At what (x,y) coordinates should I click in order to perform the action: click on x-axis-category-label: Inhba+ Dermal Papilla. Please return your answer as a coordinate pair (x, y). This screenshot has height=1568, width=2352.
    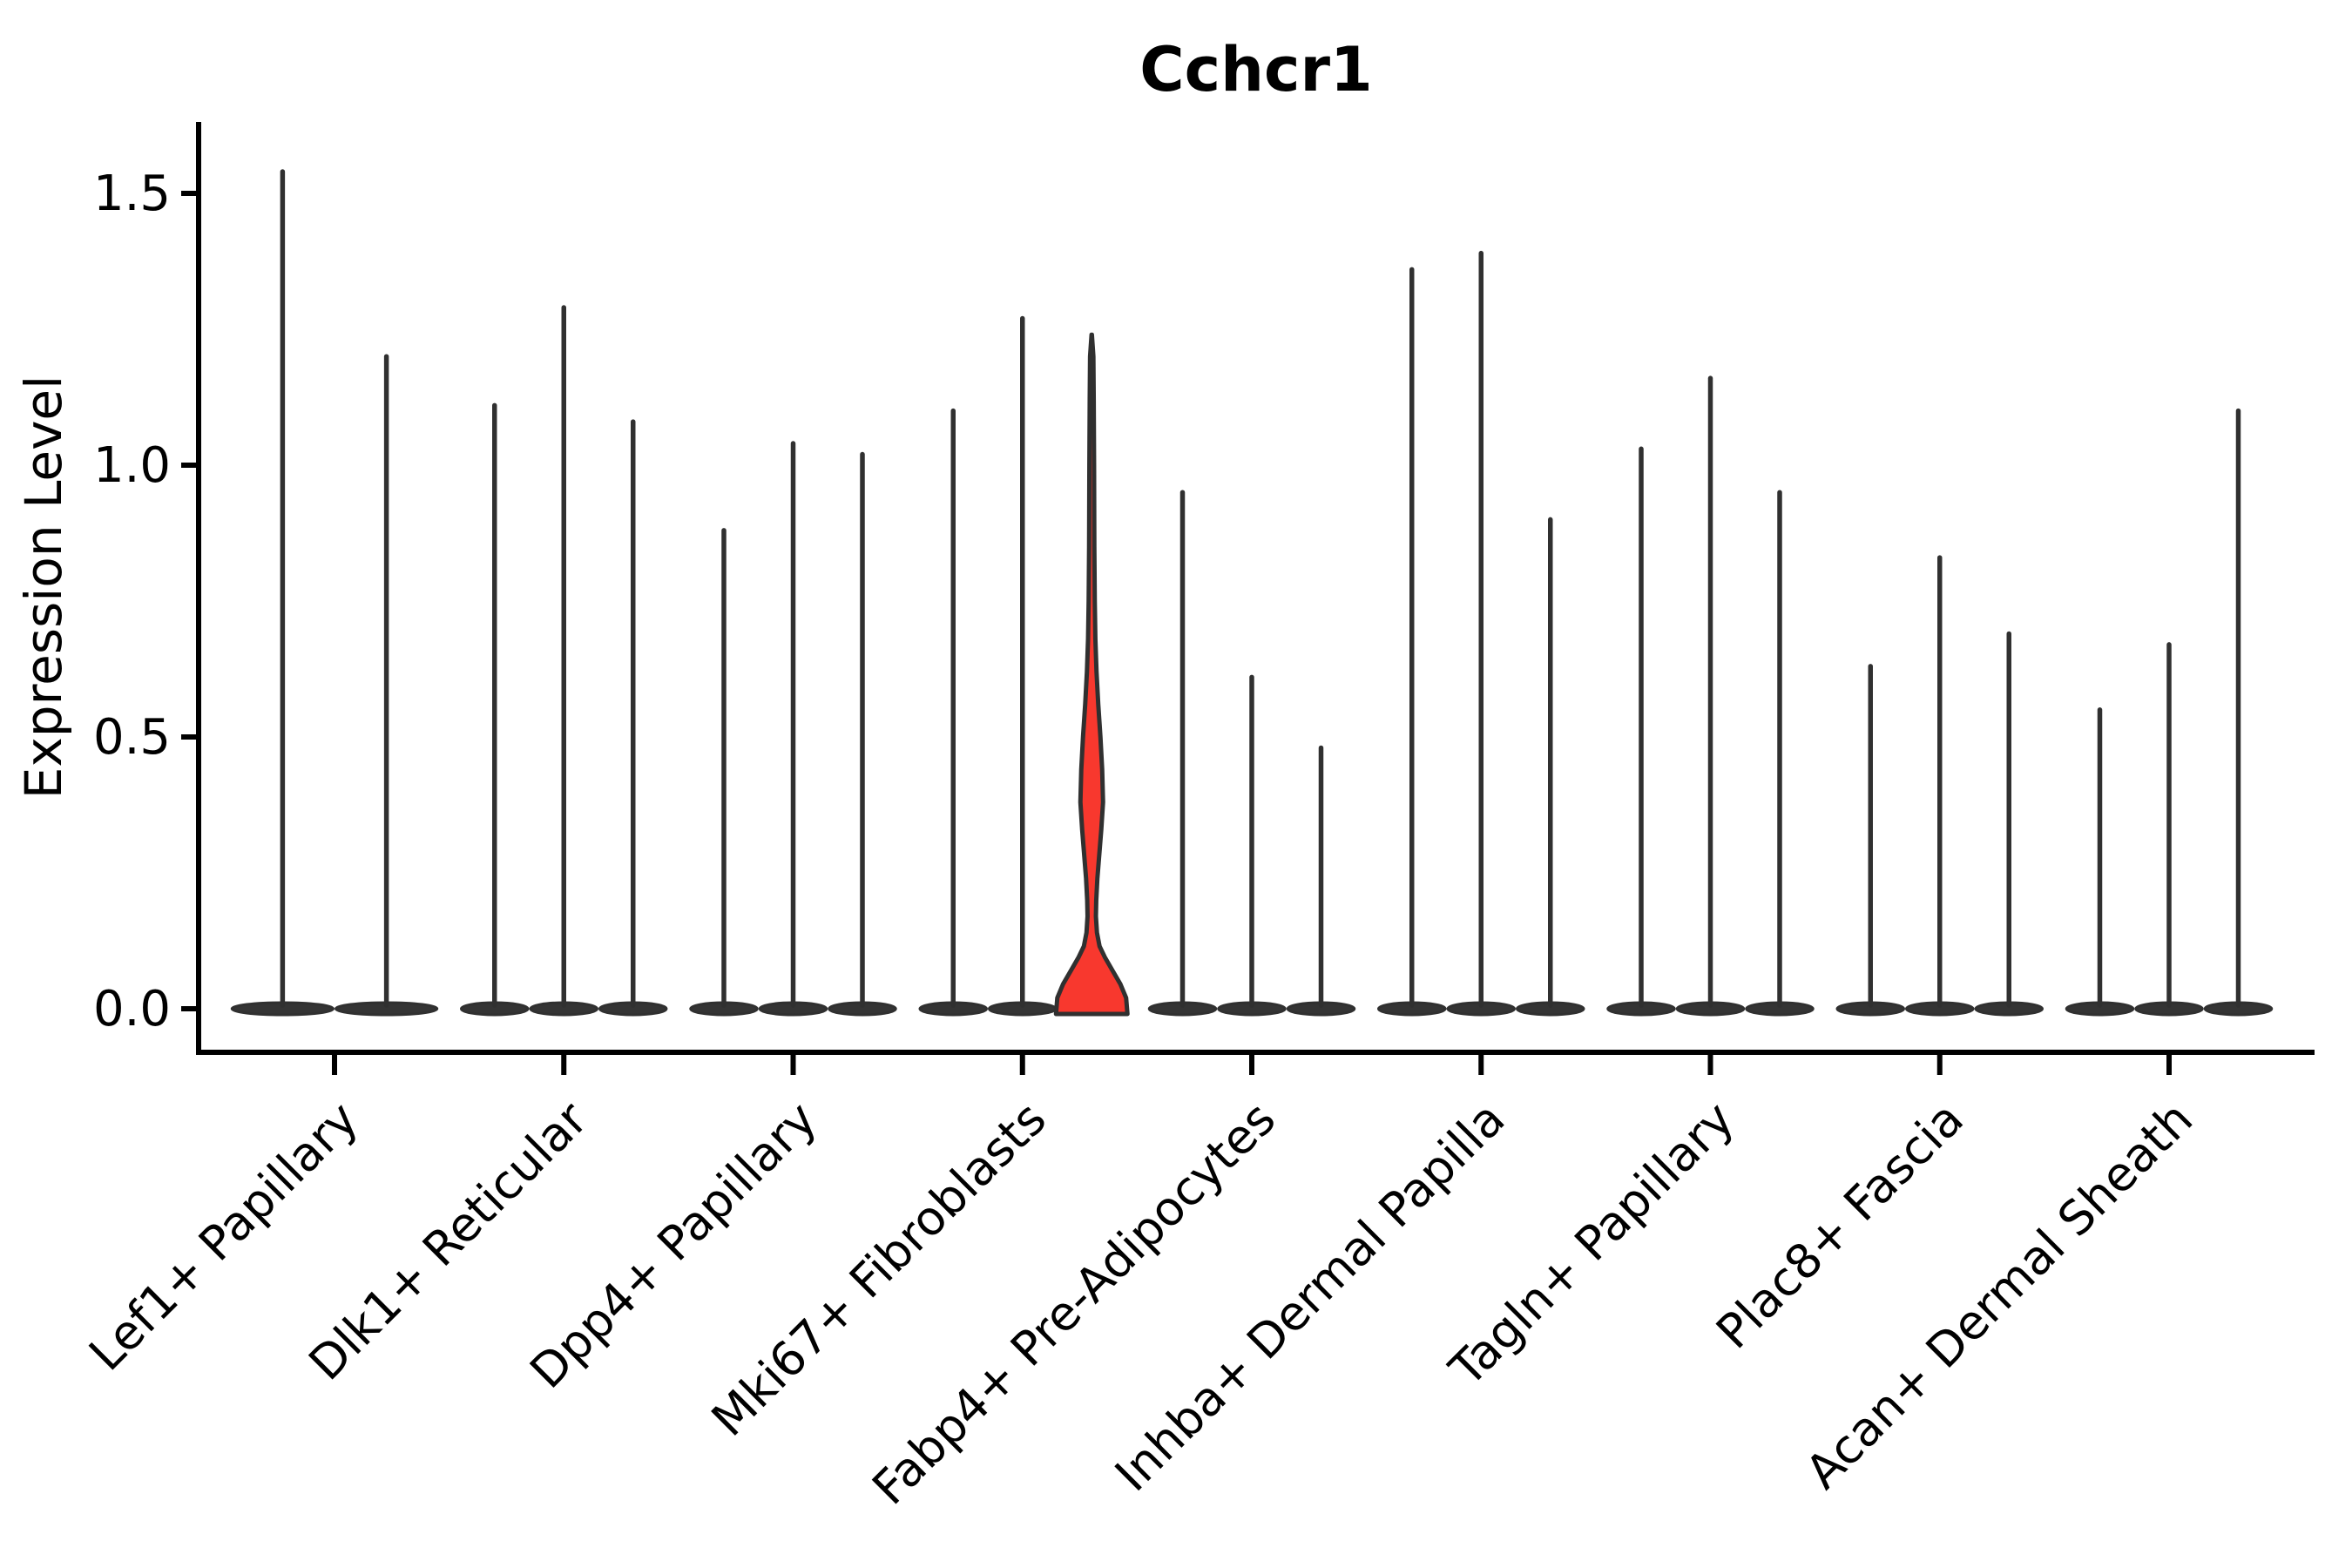
    Looking at the image, I should click on (1310, 1297).